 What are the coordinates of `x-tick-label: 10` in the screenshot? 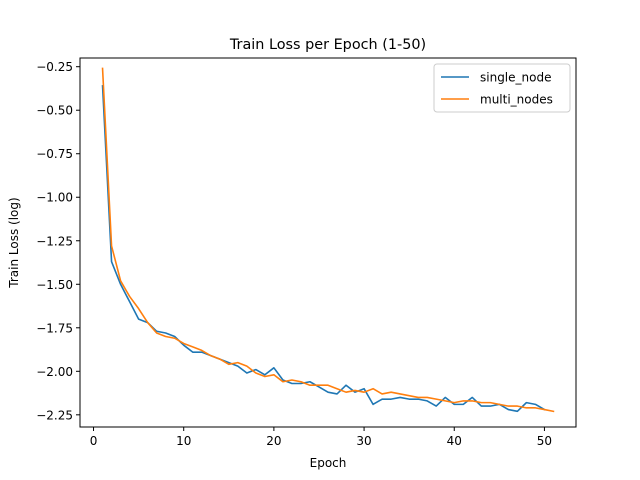 It's located at (183, 441).